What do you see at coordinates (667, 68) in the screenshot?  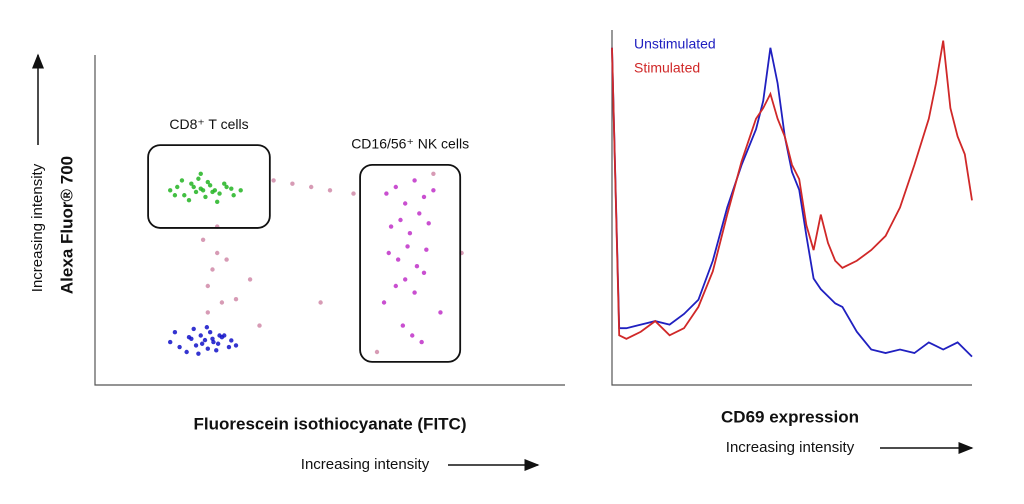 I see `legend-label: Stimulated` at bounding box center [667, 68].